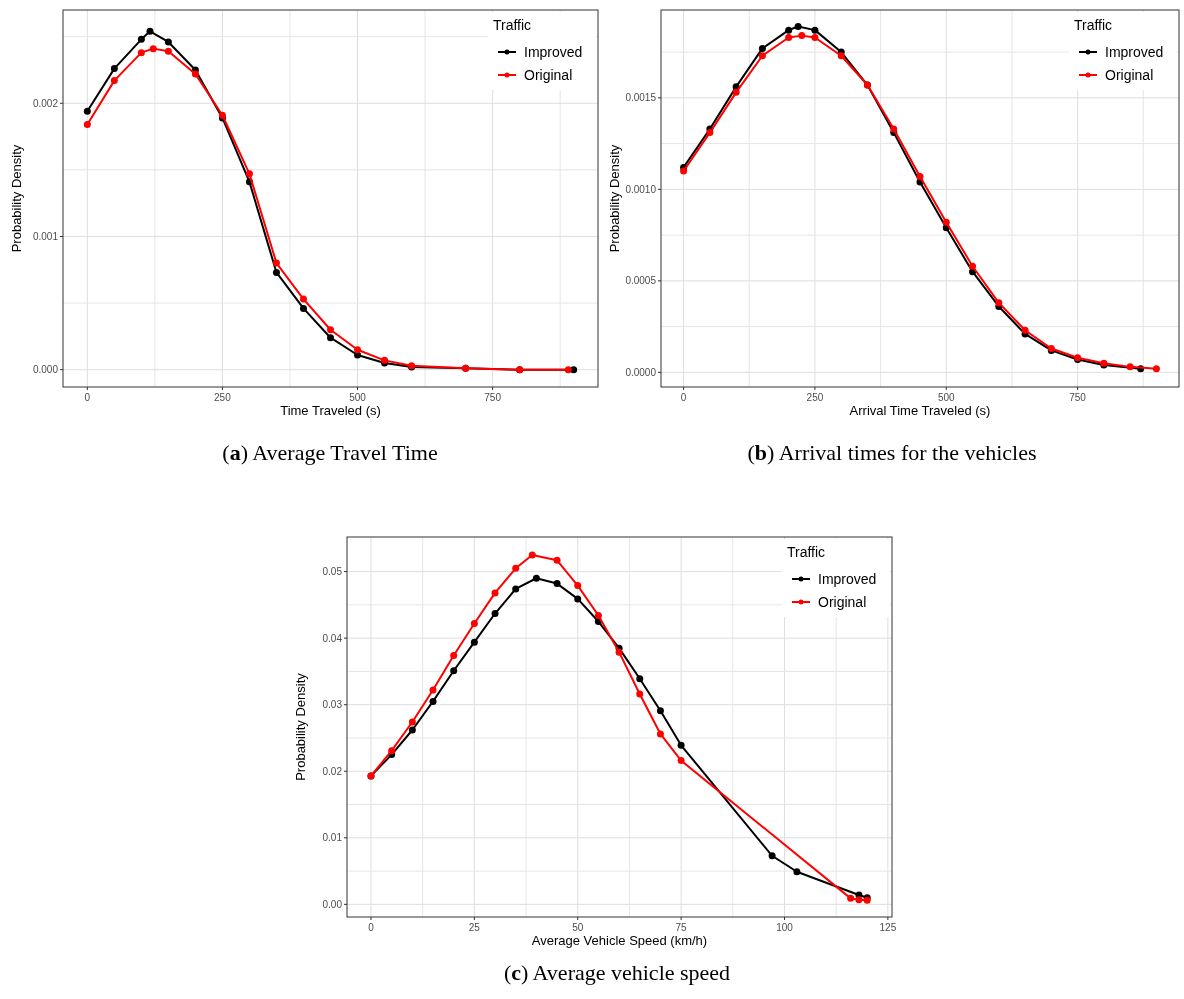 The height and width of the screenshot is (999, 1184). What do you see at coordinates (641, 189) in the screenshot?
I see `y-tick-label: 0.0010` at bounding box center [641, 189].